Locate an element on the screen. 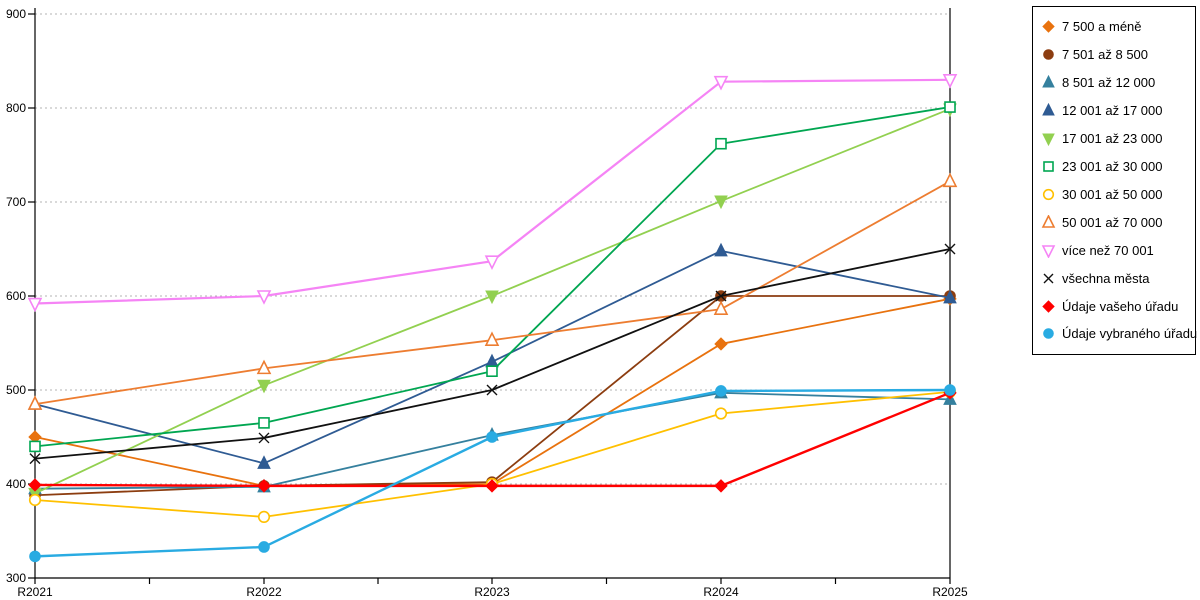 The height and width of the screenshot is (600, 1200). legend-item: Údaje vybraného úřadu is located at coordinates (1119, 334).